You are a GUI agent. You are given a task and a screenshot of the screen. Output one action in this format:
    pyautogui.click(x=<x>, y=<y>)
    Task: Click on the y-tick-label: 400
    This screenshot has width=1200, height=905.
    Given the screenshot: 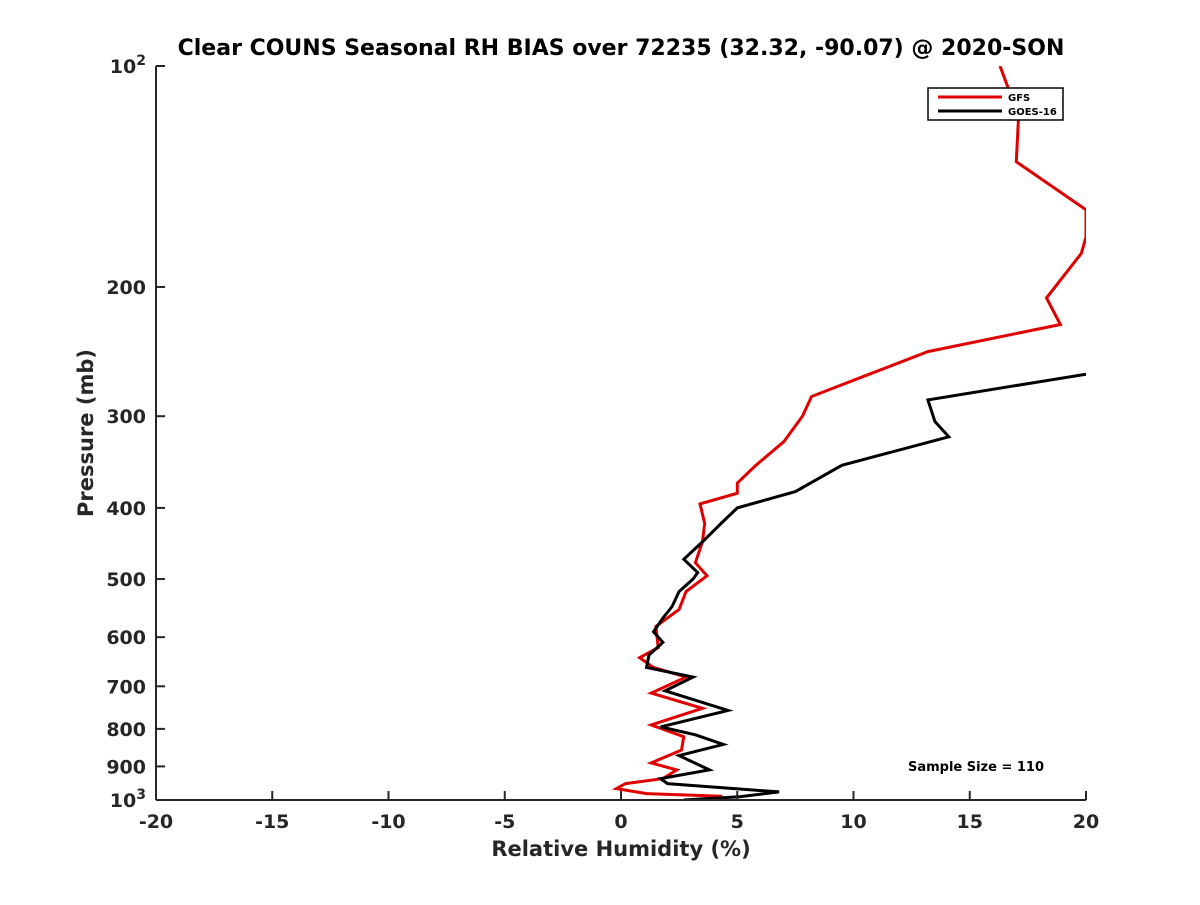 What is the action you would take?
    pyautogui.click(x=126, y=509)
    